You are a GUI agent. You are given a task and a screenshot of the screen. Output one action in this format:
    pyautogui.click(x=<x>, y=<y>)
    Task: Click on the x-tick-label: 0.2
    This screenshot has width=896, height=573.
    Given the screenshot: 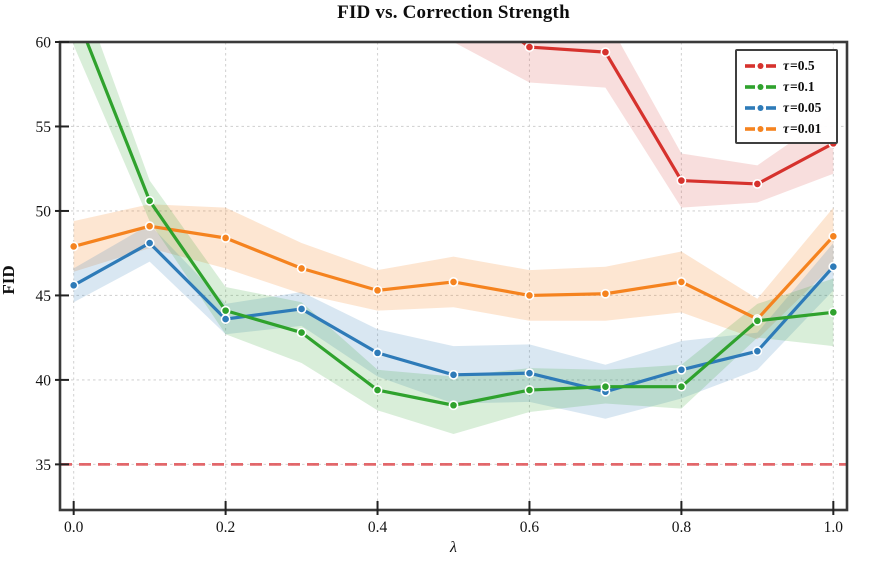 What is the action you would take?
    pyautogui.click(x=225, y=527)
    